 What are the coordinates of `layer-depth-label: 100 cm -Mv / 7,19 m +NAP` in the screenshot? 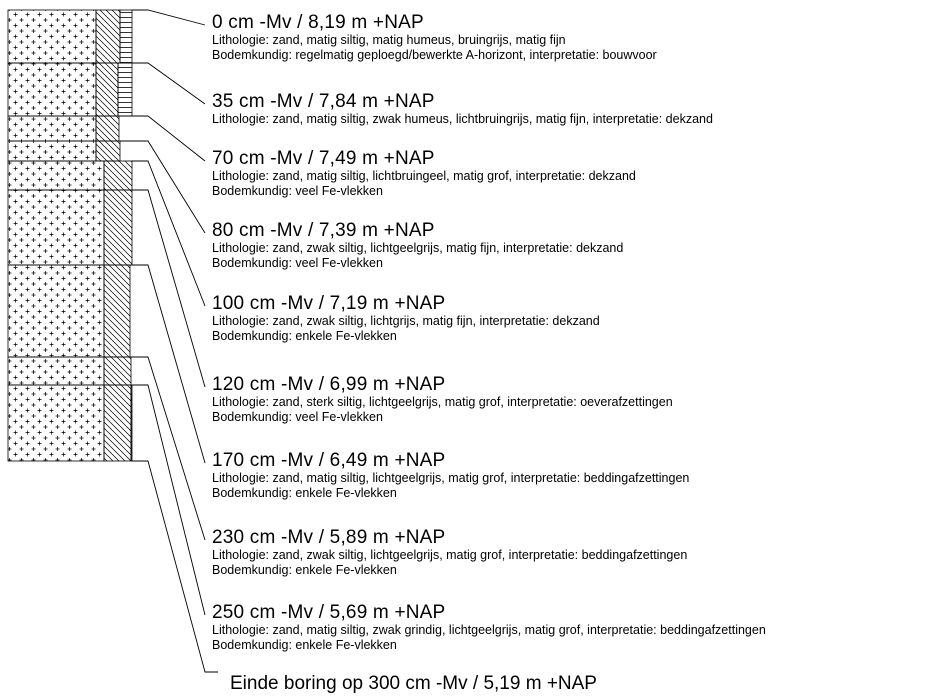 It's located at (329, 303).